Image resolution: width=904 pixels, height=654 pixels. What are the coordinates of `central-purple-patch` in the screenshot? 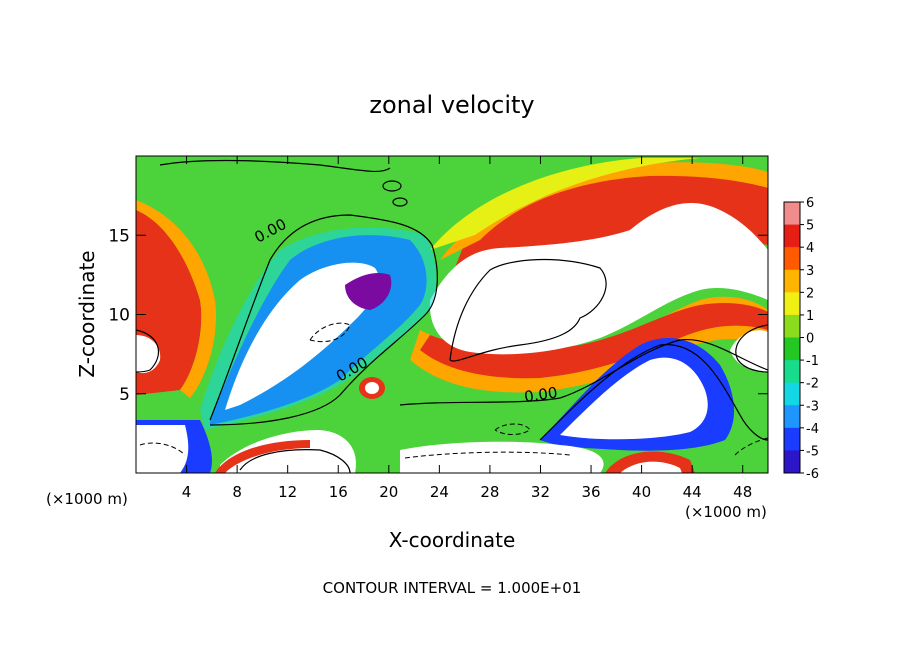 It's located at (368, 291).